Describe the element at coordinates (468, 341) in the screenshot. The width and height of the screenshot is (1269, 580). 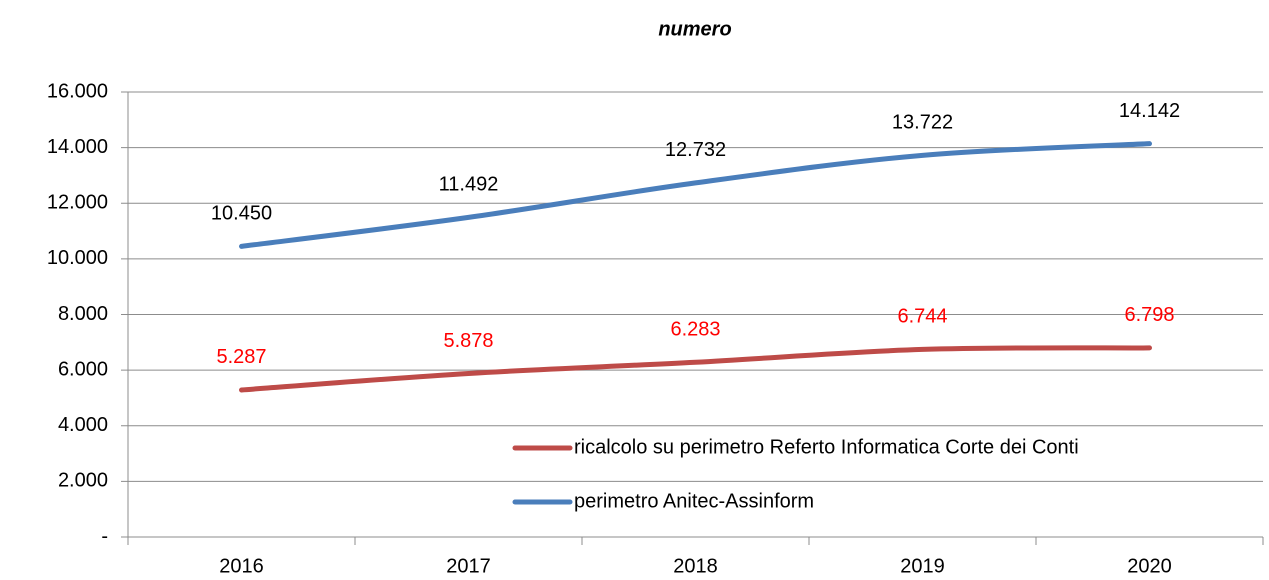
I see `data-label: 5.878` at that location.